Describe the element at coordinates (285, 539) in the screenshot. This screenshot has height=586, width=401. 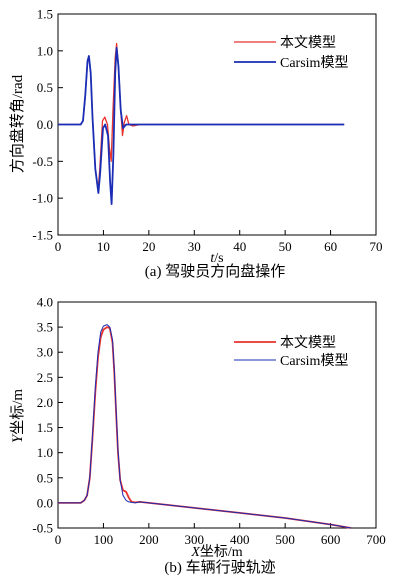
I see `x-tick-label: 500` at that location.